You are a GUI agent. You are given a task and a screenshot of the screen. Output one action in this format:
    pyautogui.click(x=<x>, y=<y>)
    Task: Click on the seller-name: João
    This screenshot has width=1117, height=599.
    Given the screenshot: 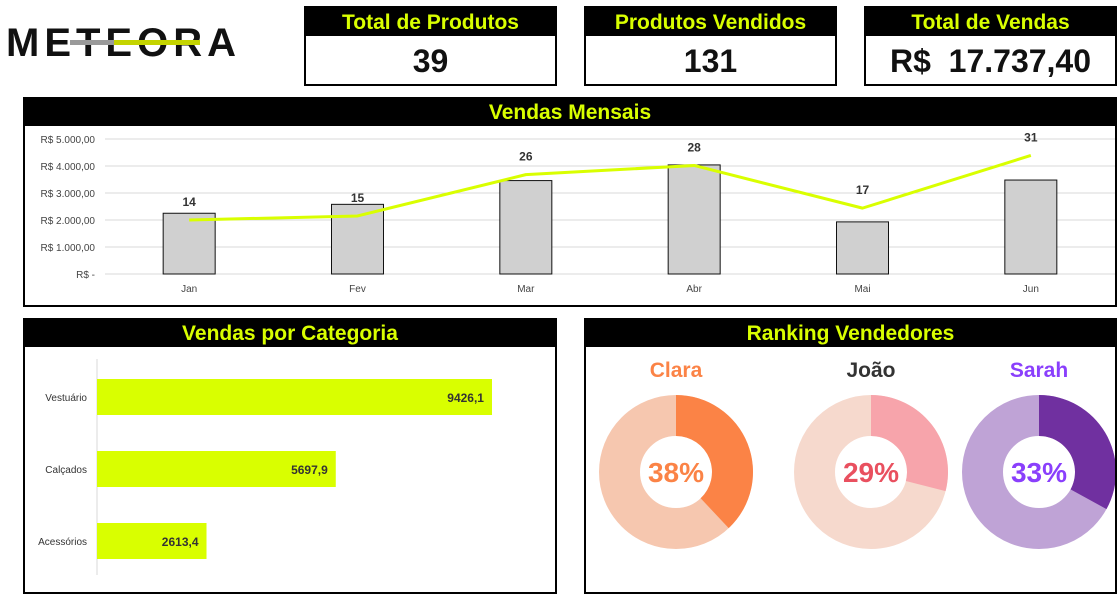 What is the action you would take?
    pyautogui.click(x=871, y=370)
    